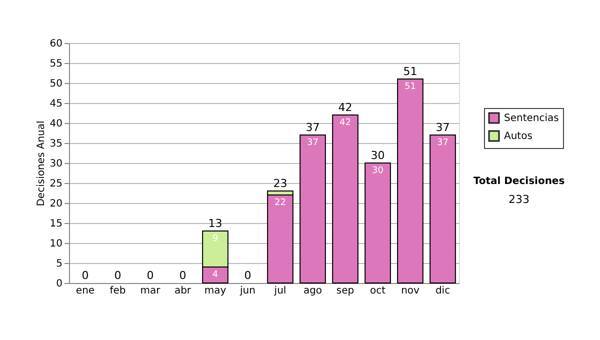 The height and width of the screenshot is (340, 600). I want to click on y-tick-label: 25, so click(56, 184).